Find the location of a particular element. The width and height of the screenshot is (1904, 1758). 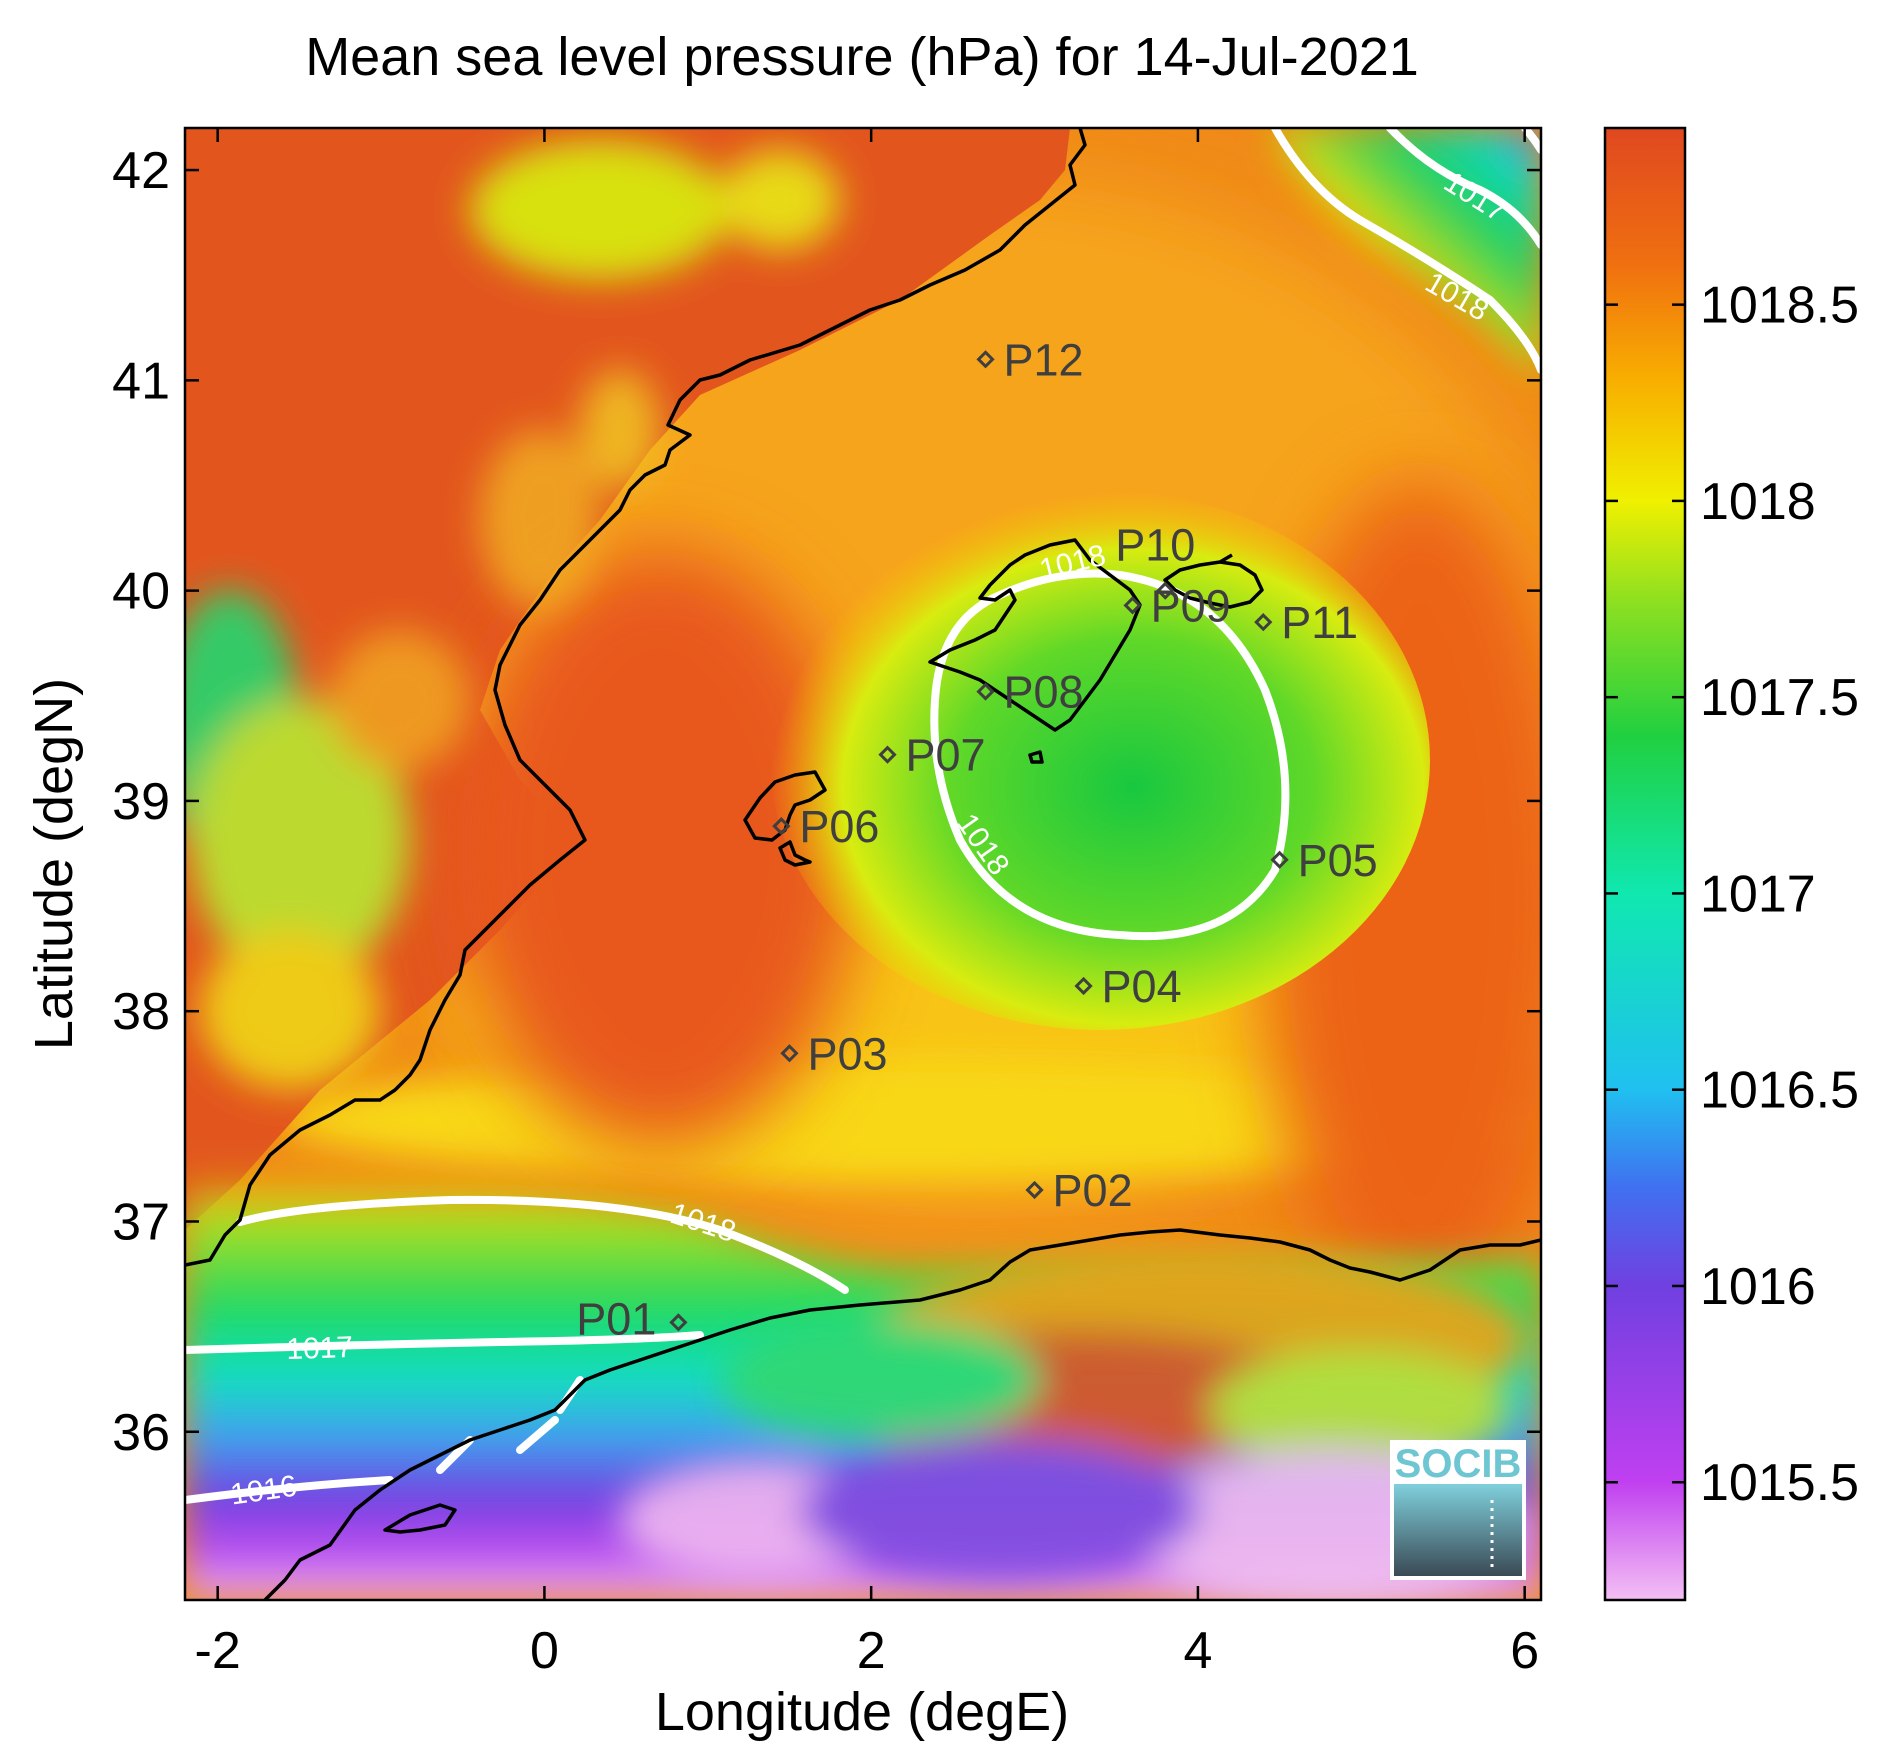

station-label-p12: P12 is located at coordinates (1044, 359).